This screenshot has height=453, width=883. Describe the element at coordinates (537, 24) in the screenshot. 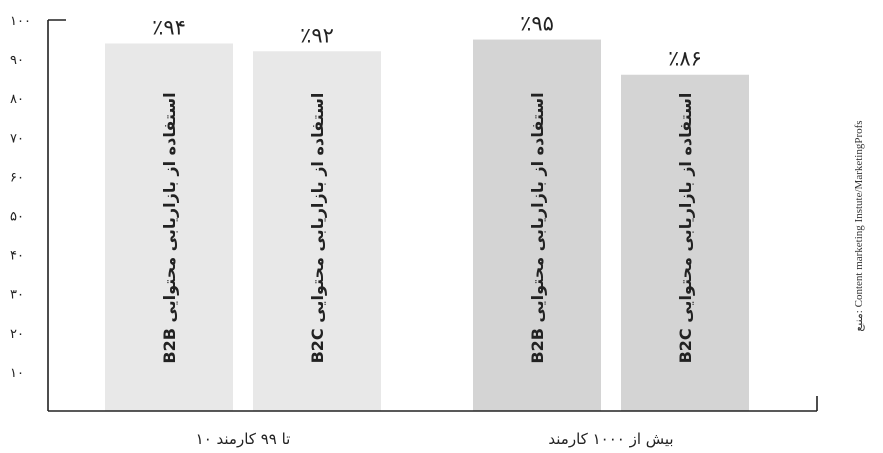

I see `bar-value-label: ٪۹۵` at that location.